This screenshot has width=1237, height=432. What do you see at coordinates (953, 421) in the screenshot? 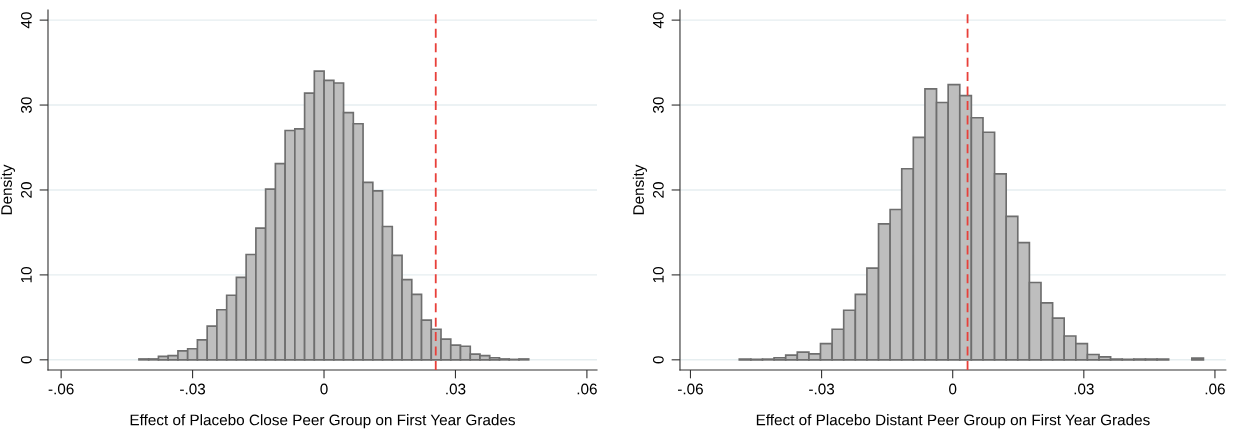
I see `x-axis-title: Effect of Placebo Distant Peer Group on First Year Grades` at bounding box center [953, 421].